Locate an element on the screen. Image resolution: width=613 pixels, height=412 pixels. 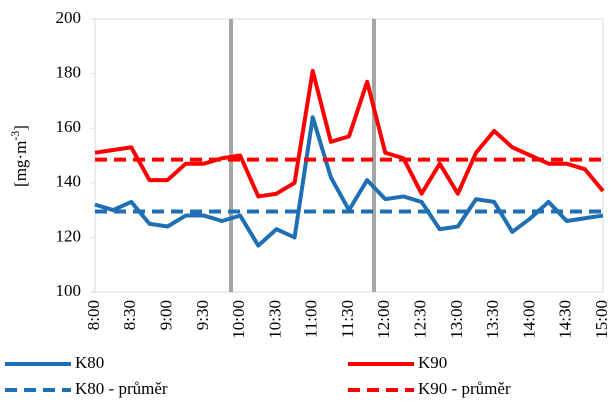
x-tick-label: 9:00 is located at coordinates (165, 315).